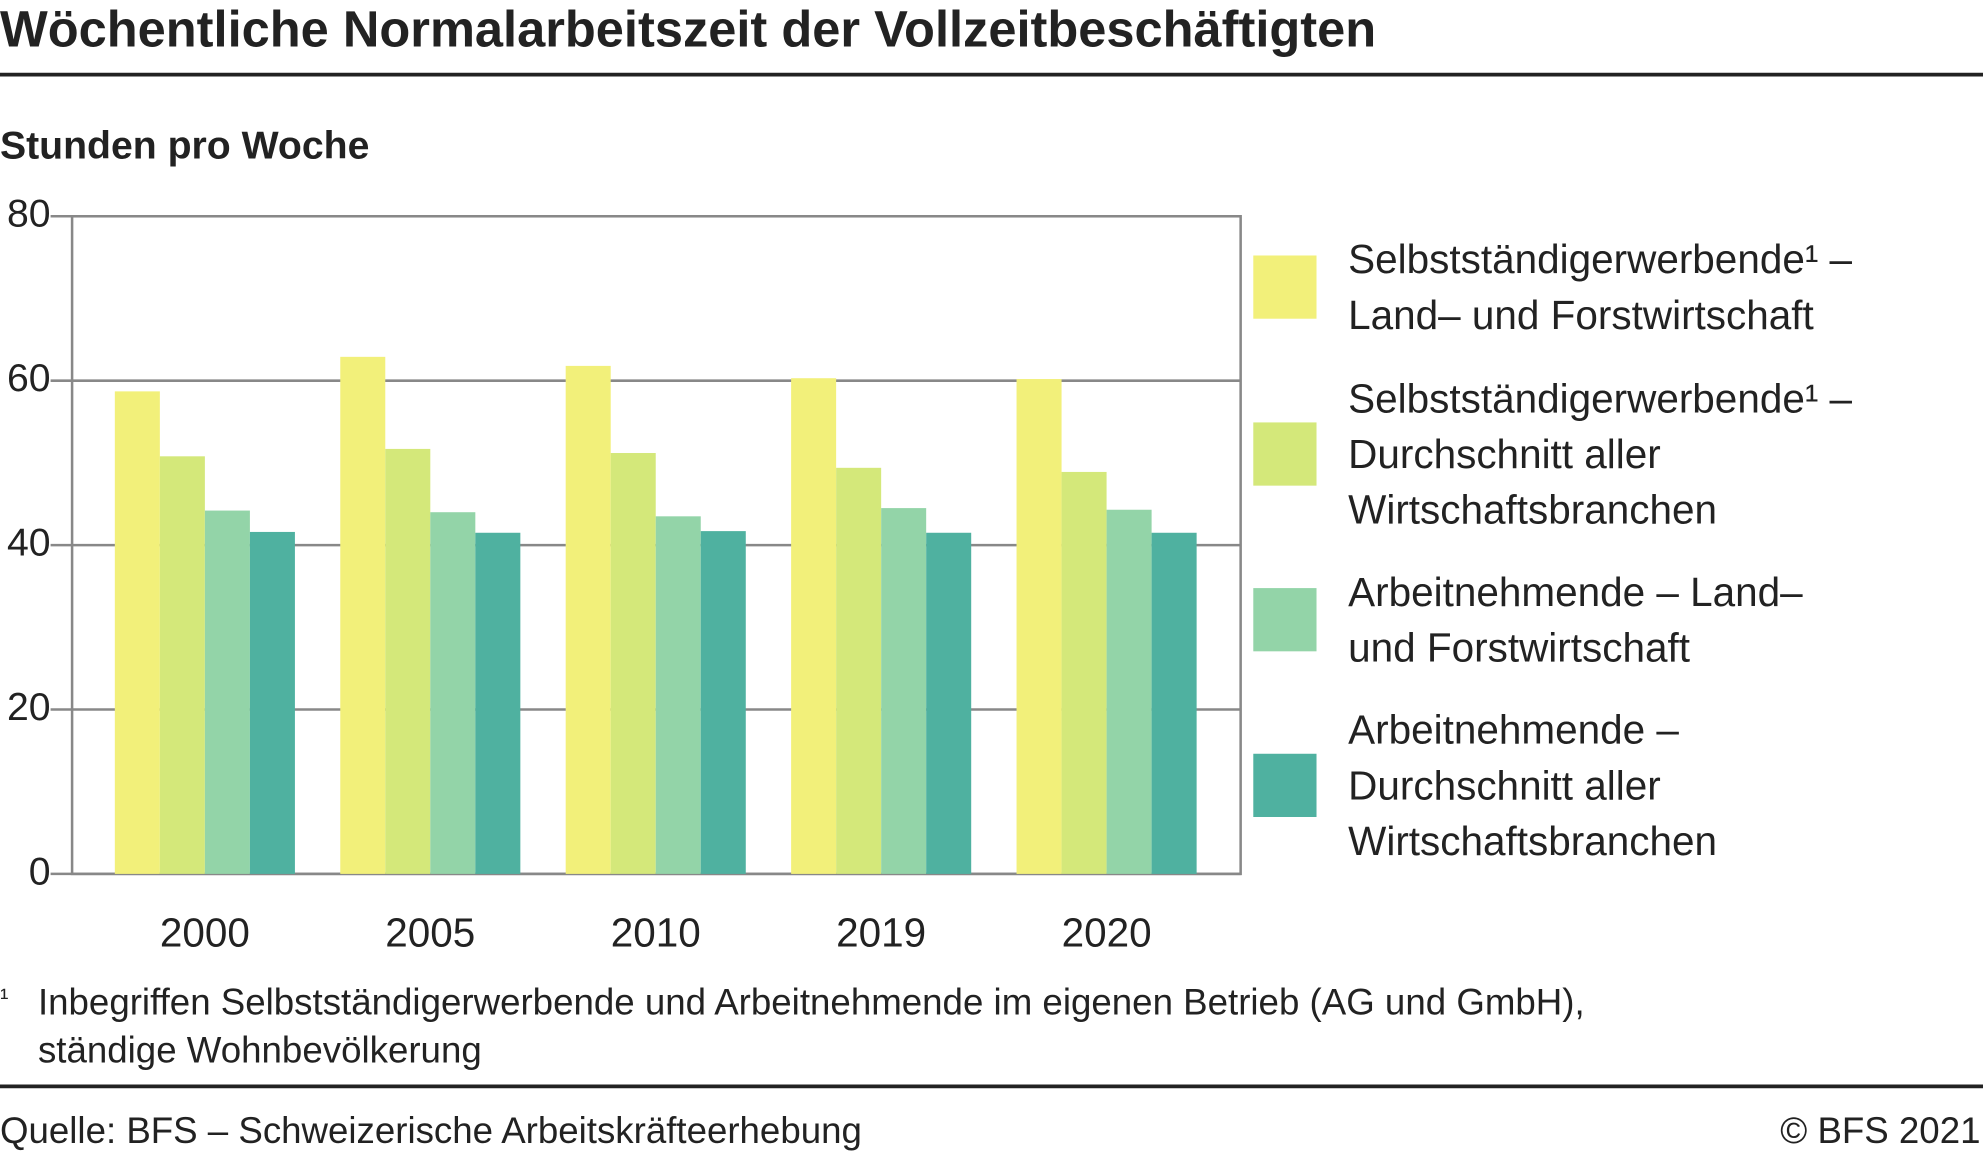 The width and height of the screenshot is (1983, 1161). Describe the element at coordinates (29, 707) in the screenshot. I see `y-tick-label: 20` at that location.